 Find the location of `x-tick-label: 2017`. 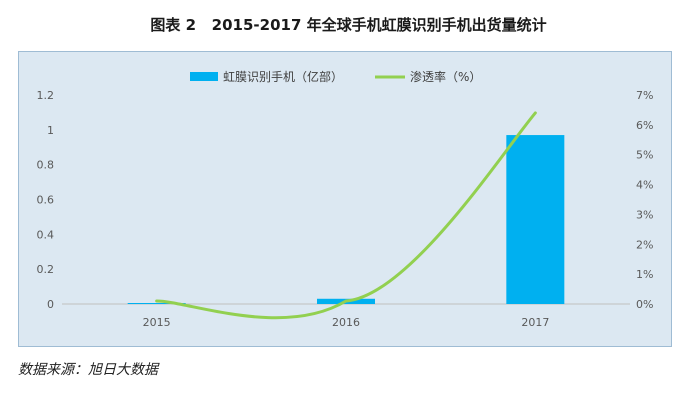

x-tick-label: 2017 is located at coordinates (535, 322).